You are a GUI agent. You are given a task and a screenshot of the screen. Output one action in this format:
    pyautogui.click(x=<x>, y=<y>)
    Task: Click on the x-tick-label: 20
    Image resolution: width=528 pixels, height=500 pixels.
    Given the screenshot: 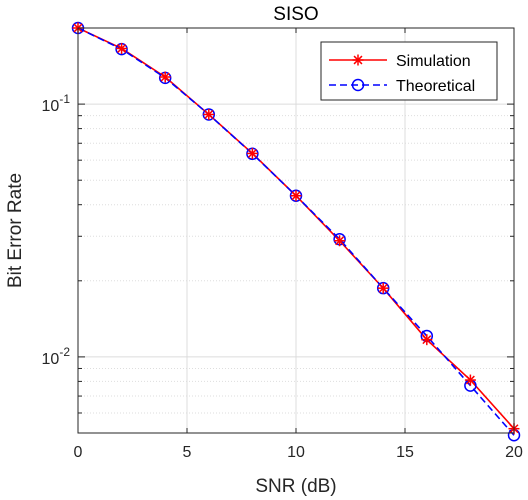 What is the action you would take?
    pyautogui.click(x=514, y=452)
    